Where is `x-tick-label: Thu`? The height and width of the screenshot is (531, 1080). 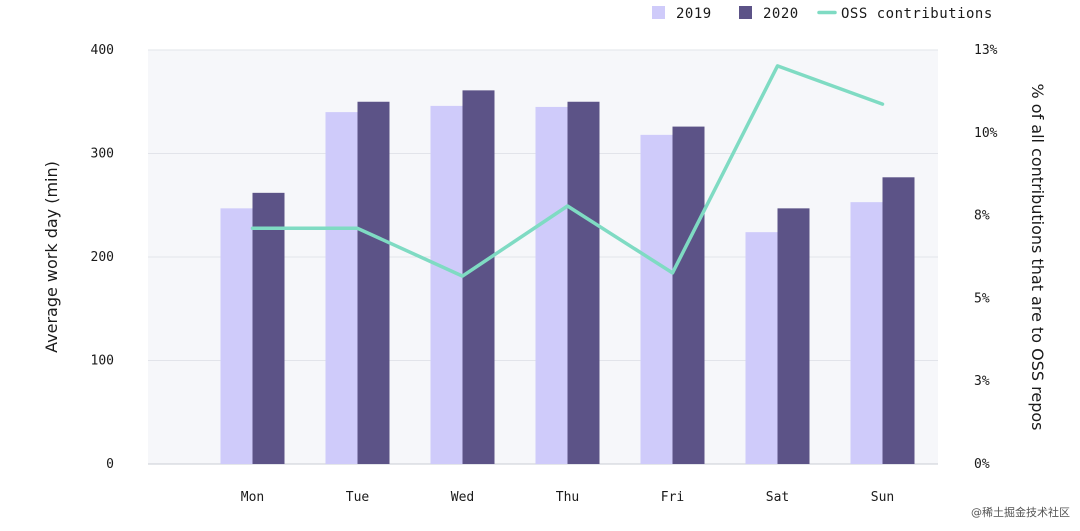
x-tick-label: Thu is located at coordinates (567, 497).